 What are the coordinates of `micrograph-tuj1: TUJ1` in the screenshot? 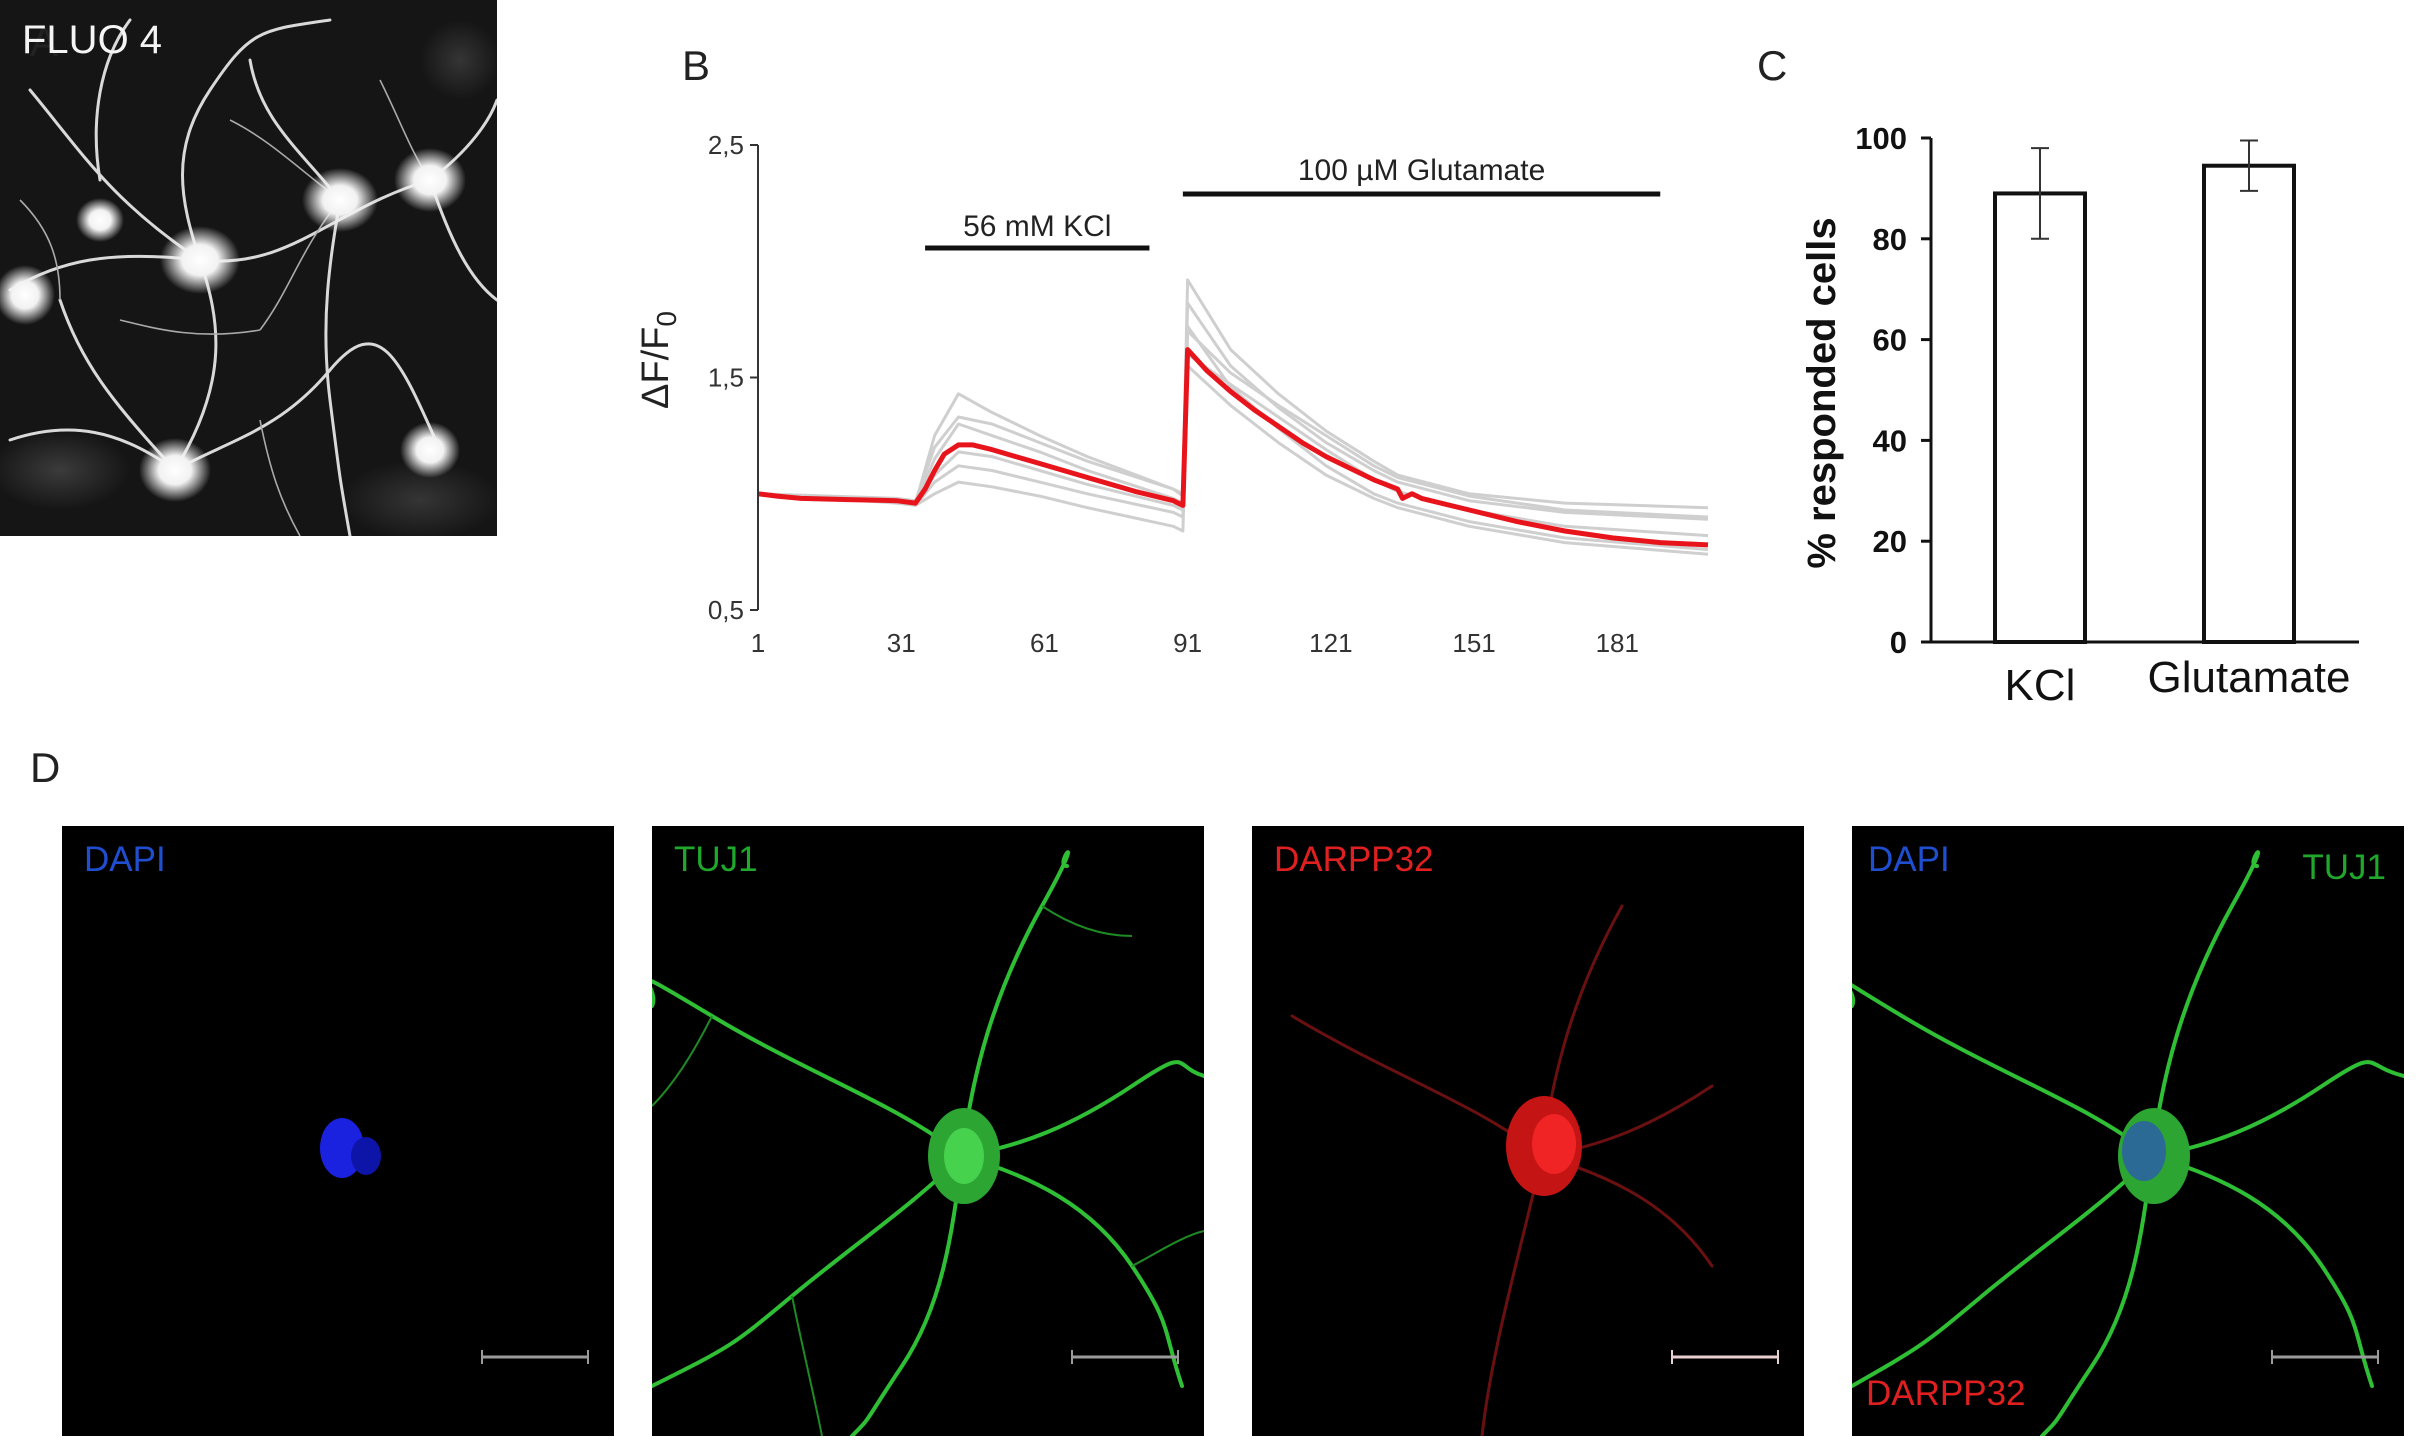 It's located at (928, 1131).